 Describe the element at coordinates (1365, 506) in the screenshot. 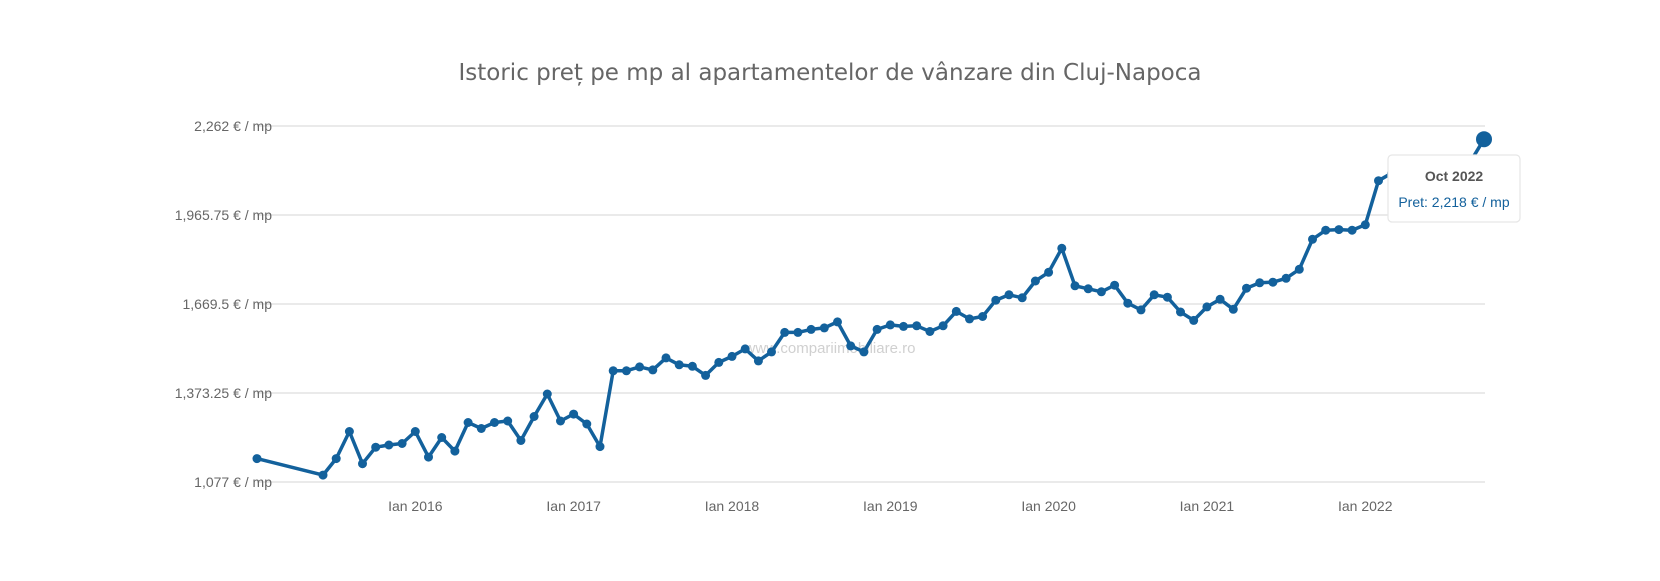

I see `x-tick-label: Ian 2022` at that location.